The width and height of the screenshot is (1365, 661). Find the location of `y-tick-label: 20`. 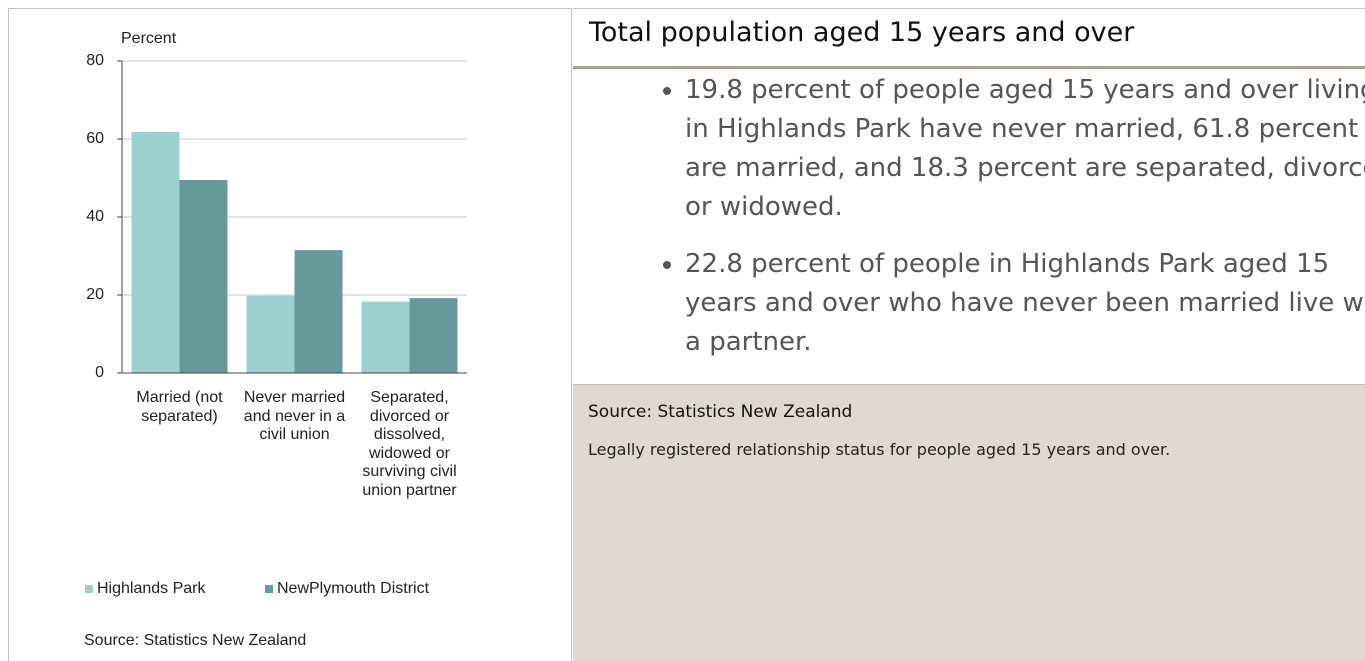

y-tick-label: 20 is located at coordinates (95, 294).